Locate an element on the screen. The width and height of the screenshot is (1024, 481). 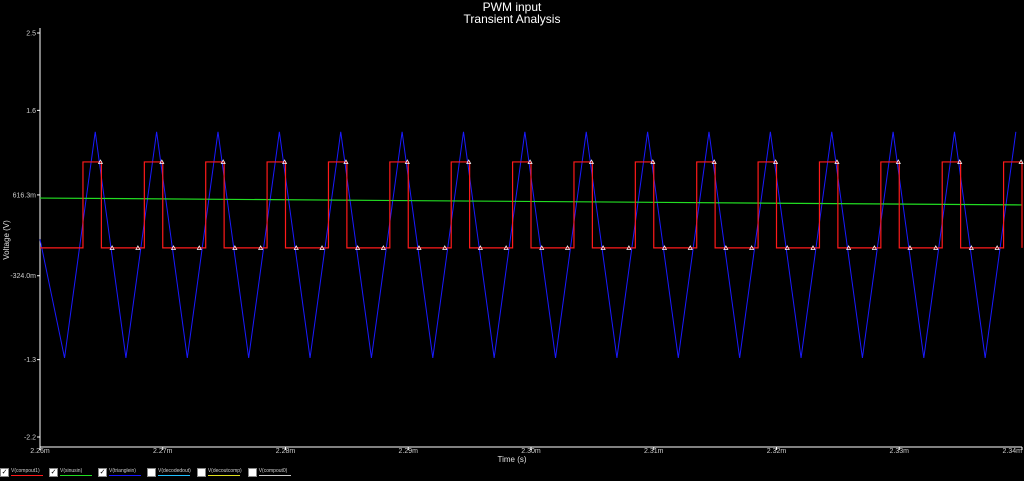
x-tick-label: 2.29m is located at coordinates (409, 451).